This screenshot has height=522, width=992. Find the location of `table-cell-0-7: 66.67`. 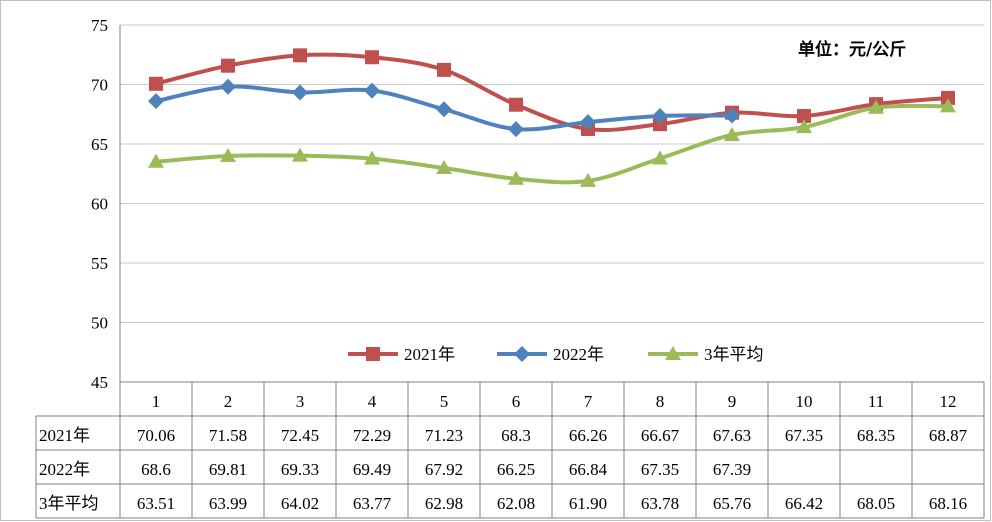

table-cell-0-7: 66.67 is located at coordinates (660, 435).